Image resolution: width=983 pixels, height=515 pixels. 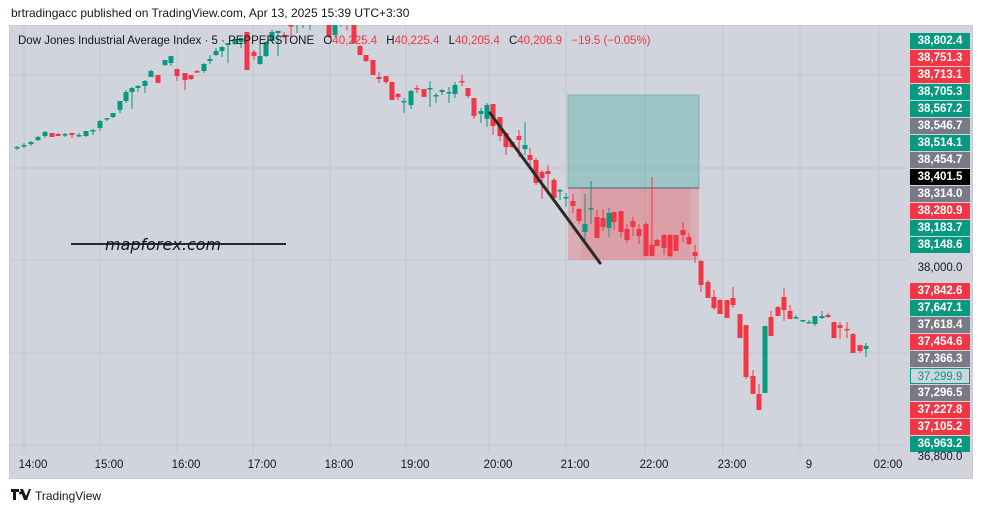 I want to click on time-tick-label: 19:00, so click(x=415, y=465).